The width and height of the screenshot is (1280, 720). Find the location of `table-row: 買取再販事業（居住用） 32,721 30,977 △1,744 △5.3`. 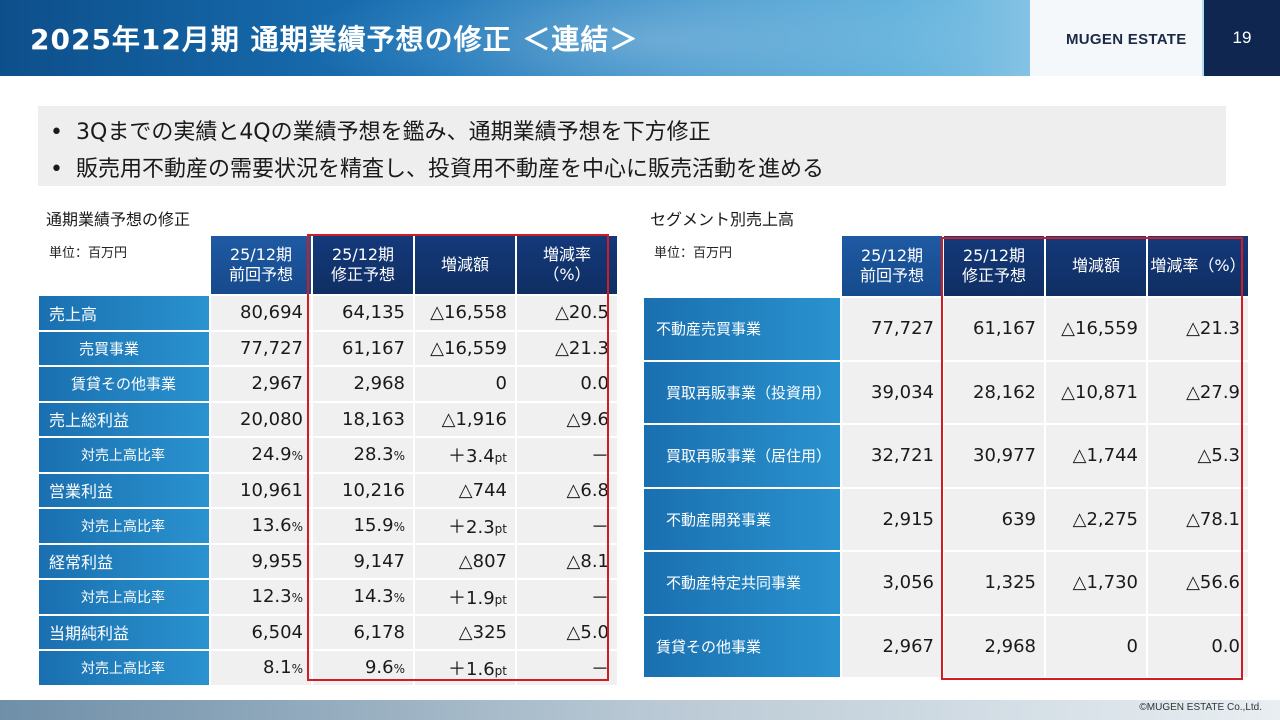

table-row: 買取再販事業（居住用） 32,721 30,977 △1,744 △5.3 is located at coordinates (946, 456).